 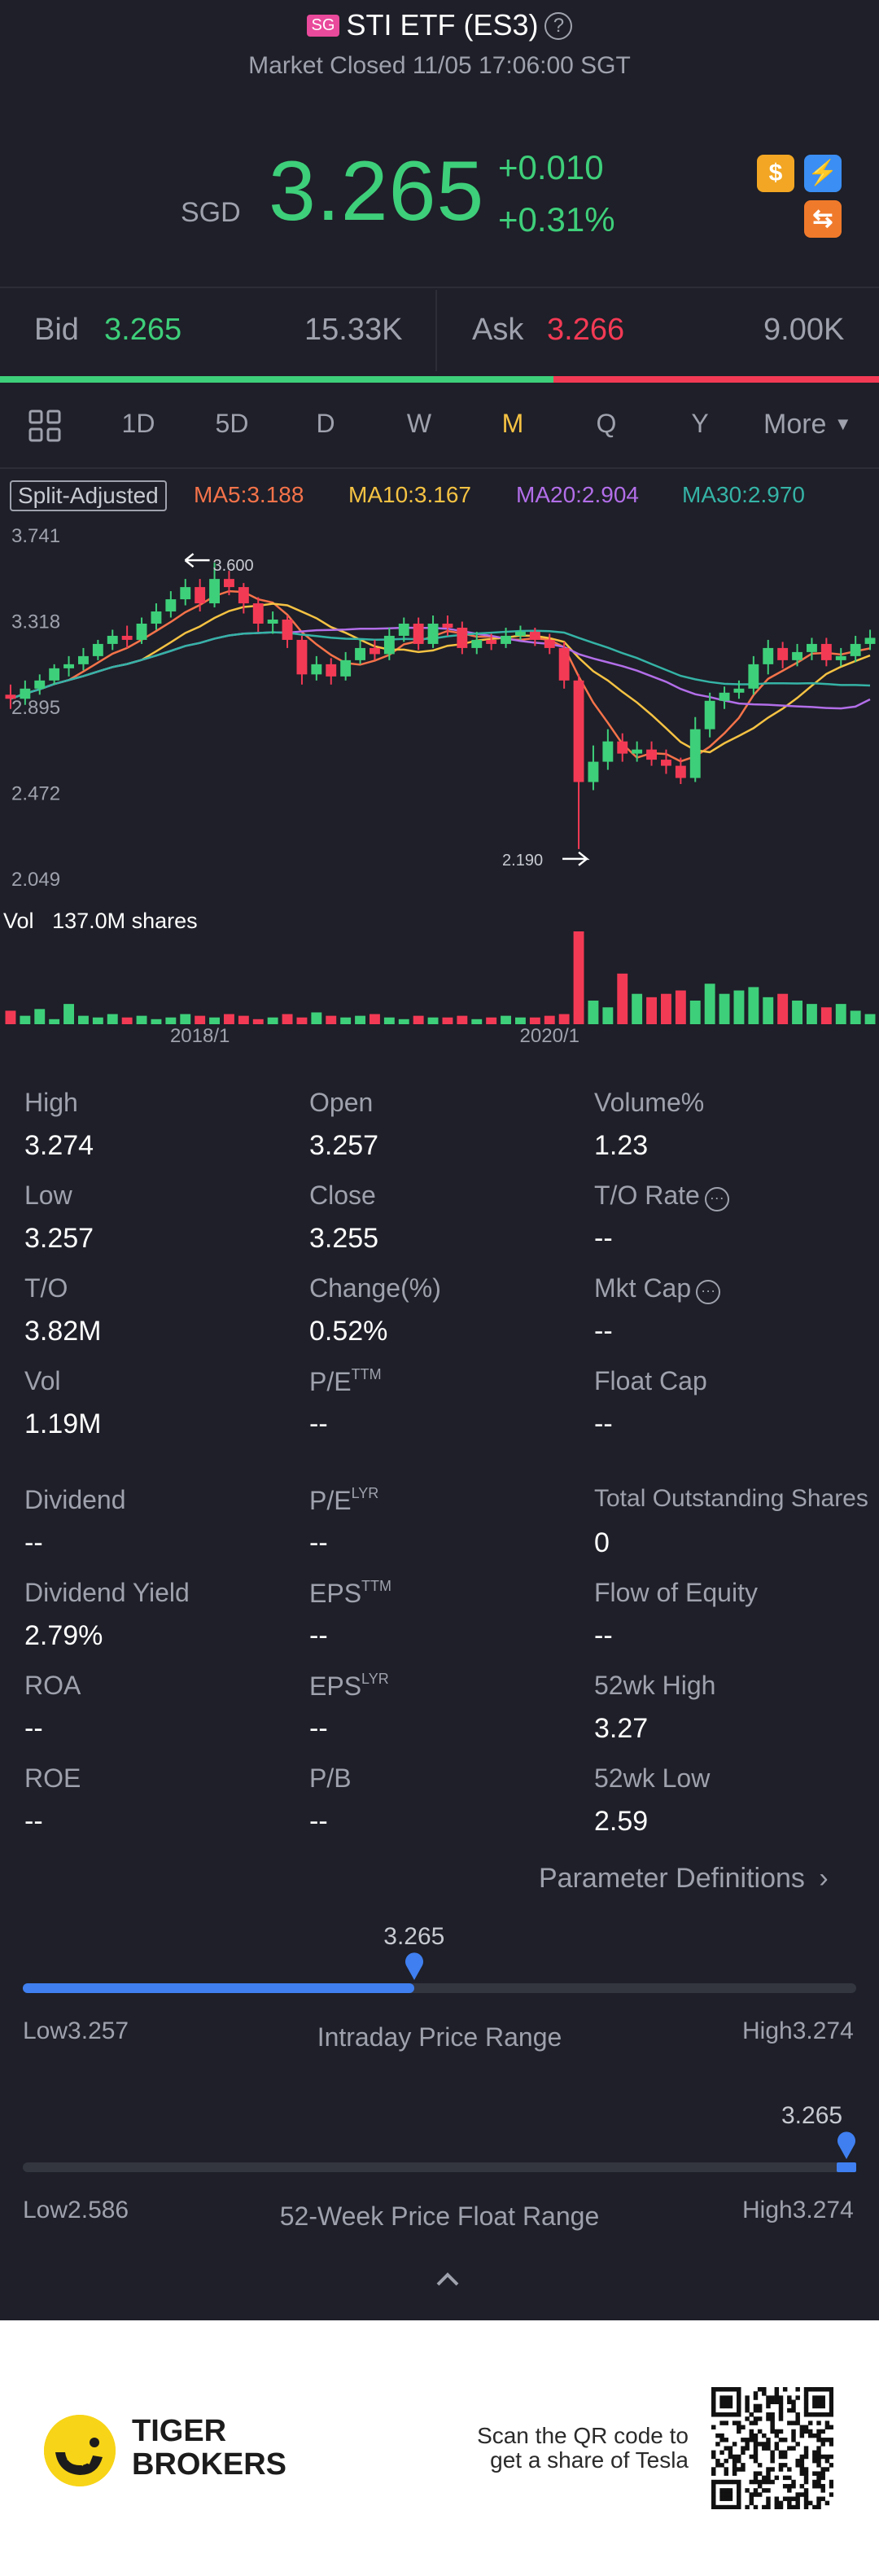 What do you see at coordinates (63, 1423) in the screenshot?
I see `stat-value-vol: 1.19M` at bounding box center [63, 1423].